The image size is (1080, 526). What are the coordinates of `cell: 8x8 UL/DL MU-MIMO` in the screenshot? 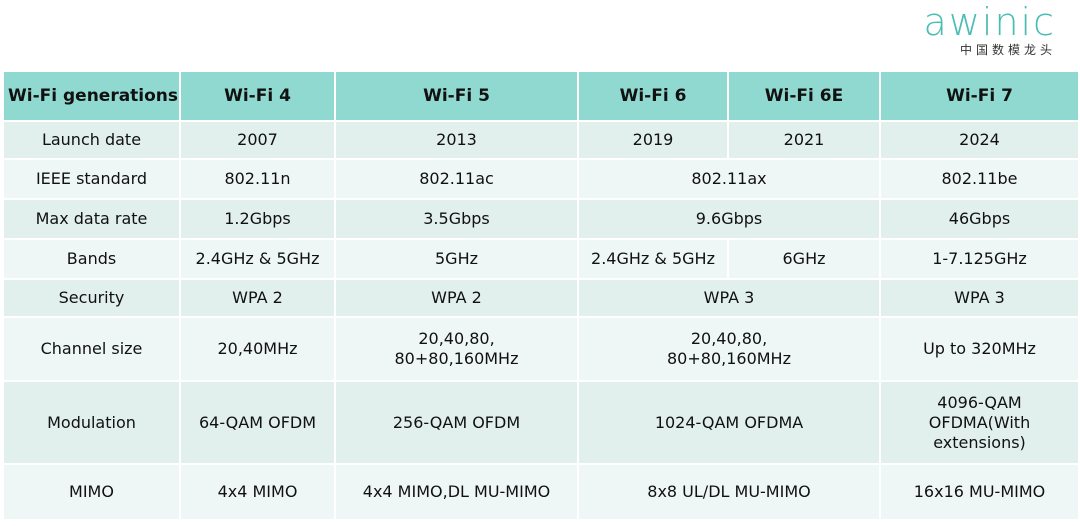 It's located at (729, 492).